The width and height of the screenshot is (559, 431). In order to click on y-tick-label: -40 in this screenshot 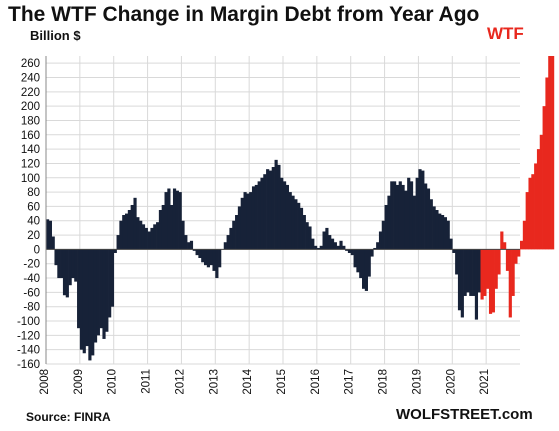, I will do `click(31, 279)`.